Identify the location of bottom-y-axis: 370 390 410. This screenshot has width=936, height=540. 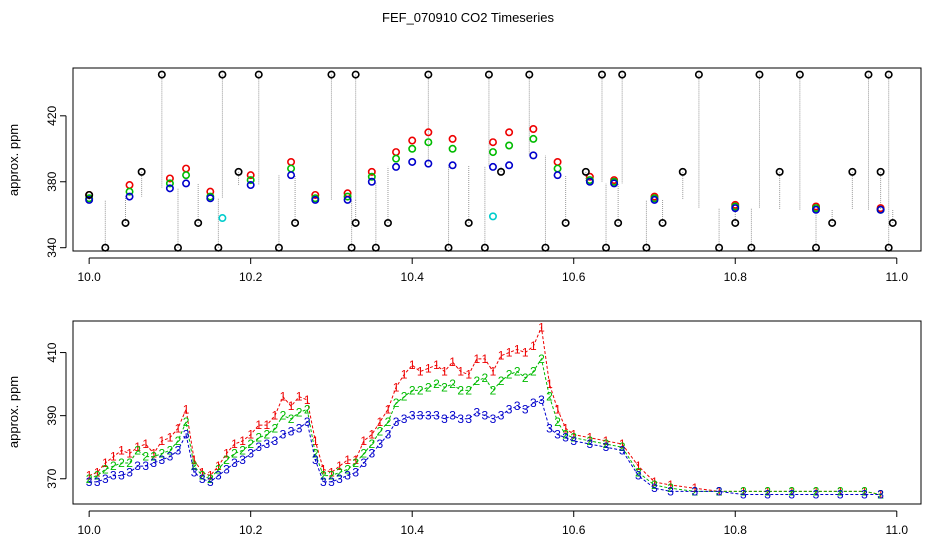
(56, 415).